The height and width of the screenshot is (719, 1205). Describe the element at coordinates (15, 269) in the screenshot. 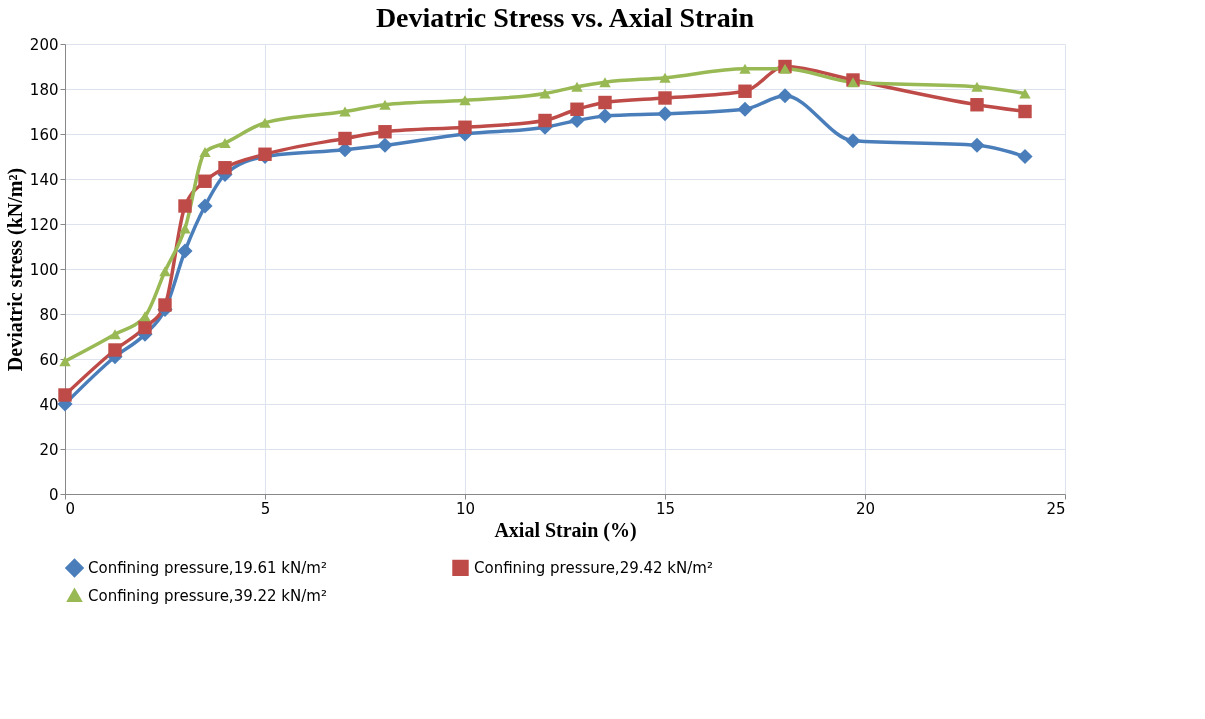

I see `y-axis-title: Deviatric stress (kN/m²)` at that location.